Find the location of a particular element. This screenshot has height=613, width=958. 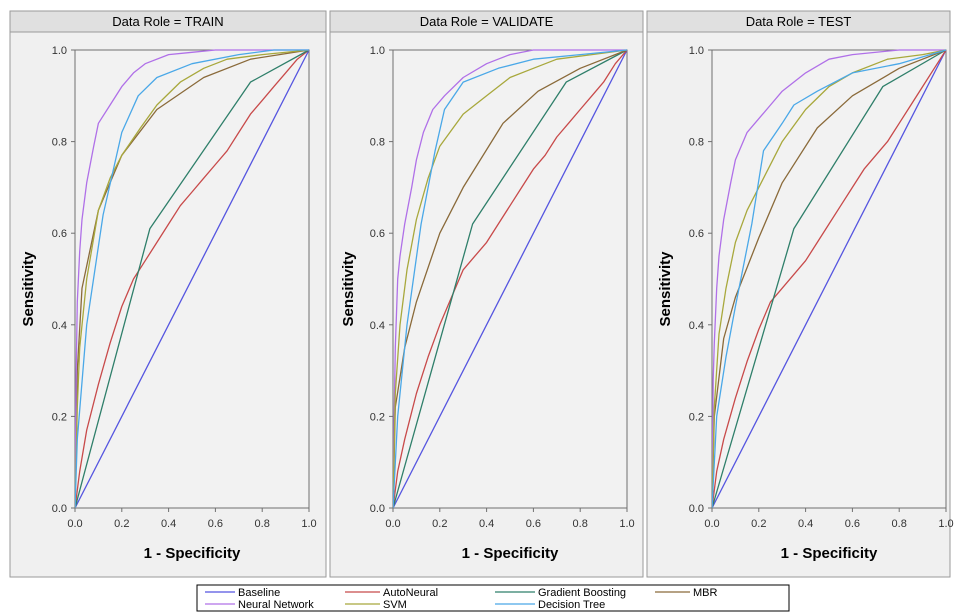

legend-label: SVM is located at coordinates (395, 605).